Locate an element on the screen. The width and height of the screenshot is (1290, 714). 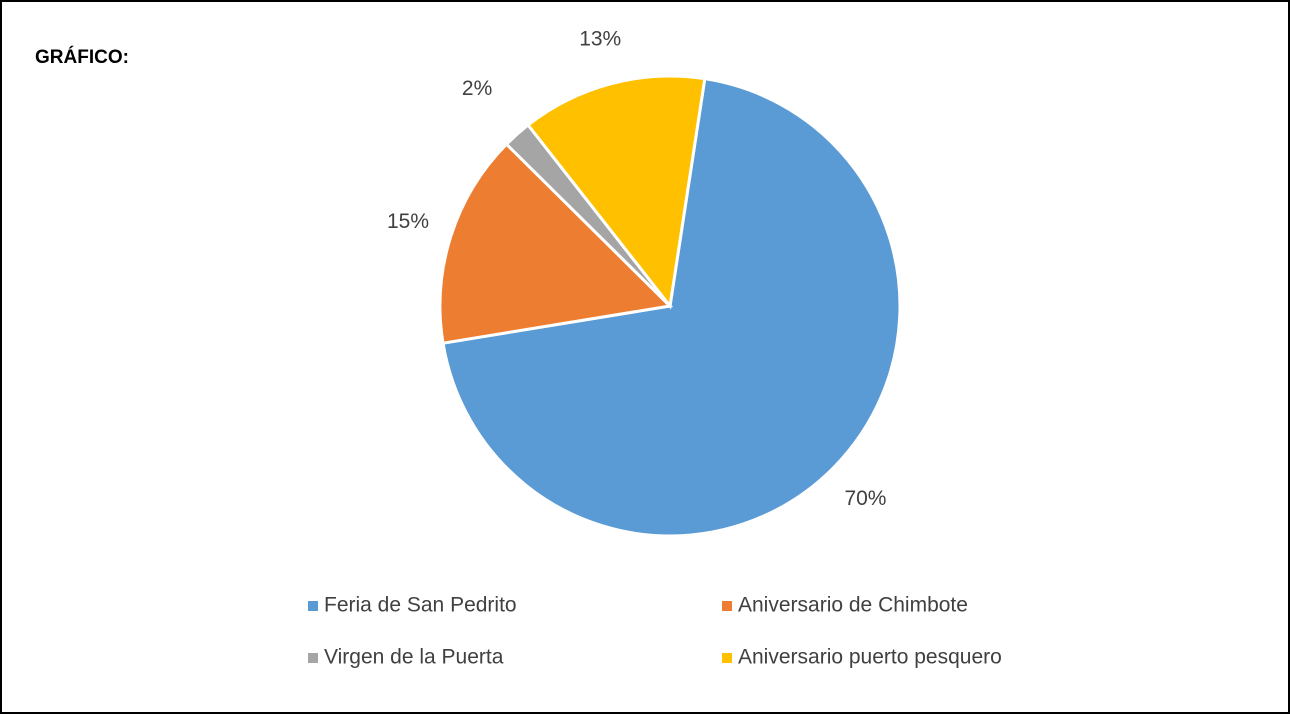
legend-label: Virgen de la Puerta is located at coordinates (414, 657).